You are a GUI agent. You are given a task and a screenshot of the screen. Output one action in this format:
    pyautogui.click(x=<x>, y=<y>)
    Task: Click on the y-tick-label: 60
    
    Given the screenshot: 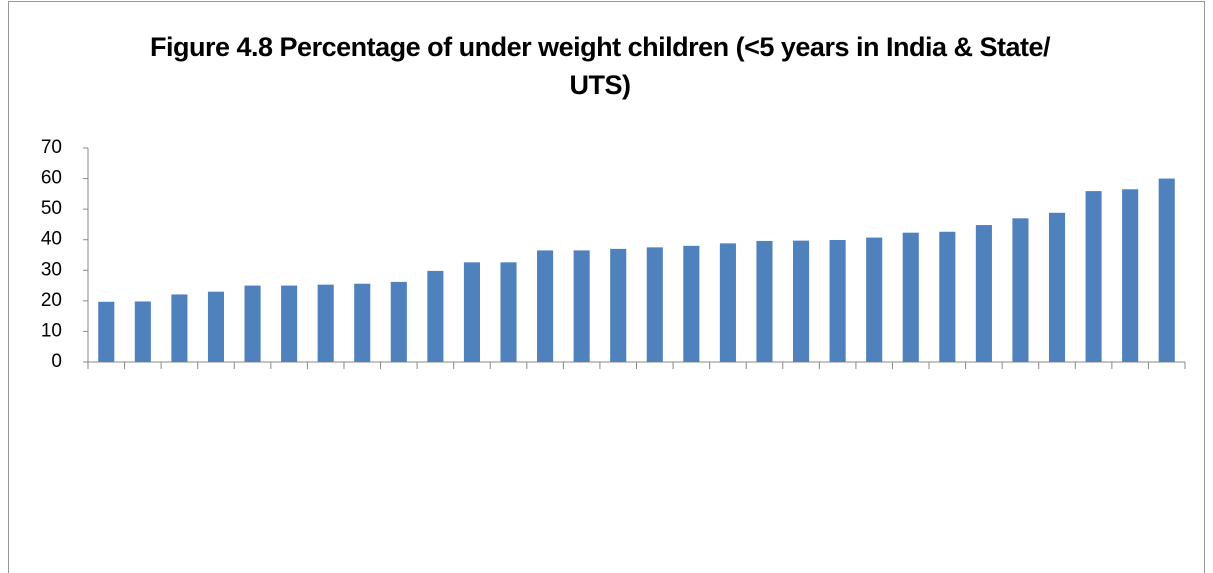 What is the action you would take?
    pyautogui.click(x=51, y=178)
    